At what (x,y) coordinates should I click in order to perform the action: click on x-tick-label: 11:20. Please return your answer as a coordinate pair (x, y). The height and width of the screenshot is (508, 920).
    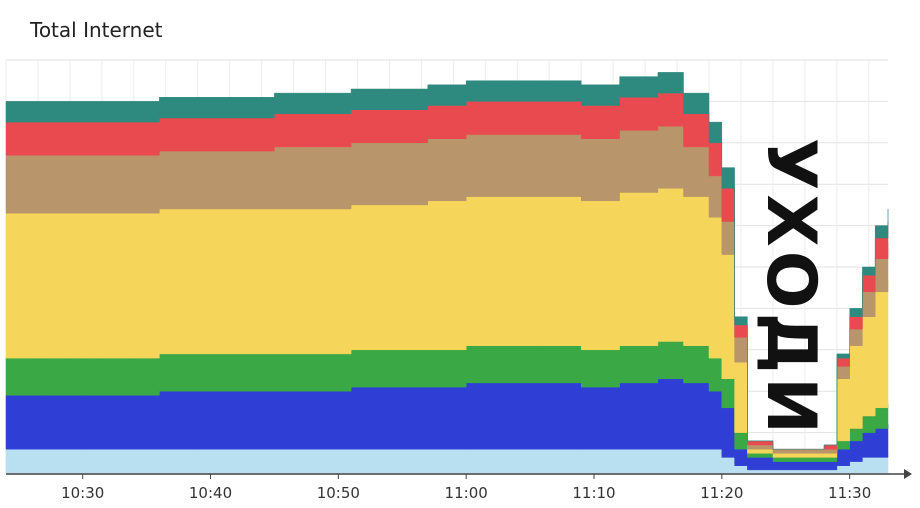
    Looking at the image, I should click on (721, 493).